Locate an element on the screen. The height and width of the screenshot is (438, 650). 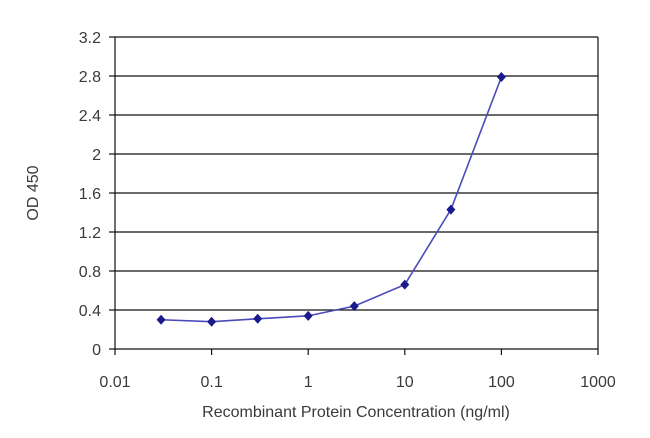
y-tick-label: 1.2 is located at coordinates (90, 233).